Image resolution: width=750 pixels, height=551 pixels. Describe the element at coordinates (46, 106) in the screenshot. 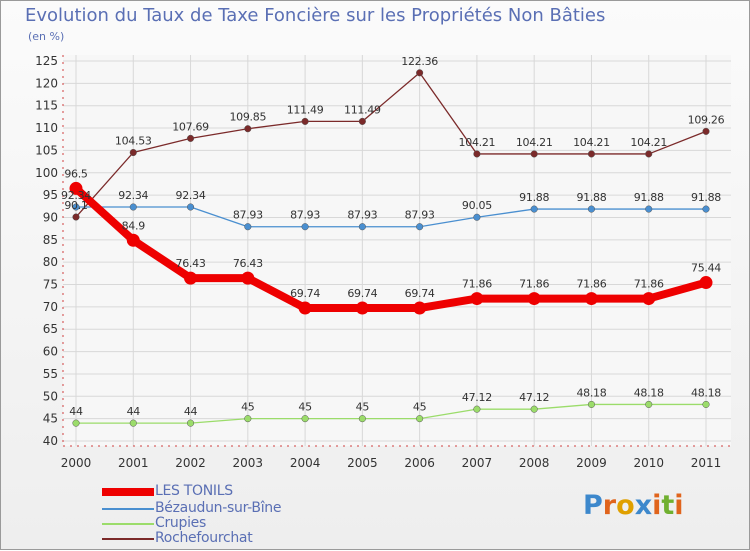

I see `y-tick-label: 115` at that location.